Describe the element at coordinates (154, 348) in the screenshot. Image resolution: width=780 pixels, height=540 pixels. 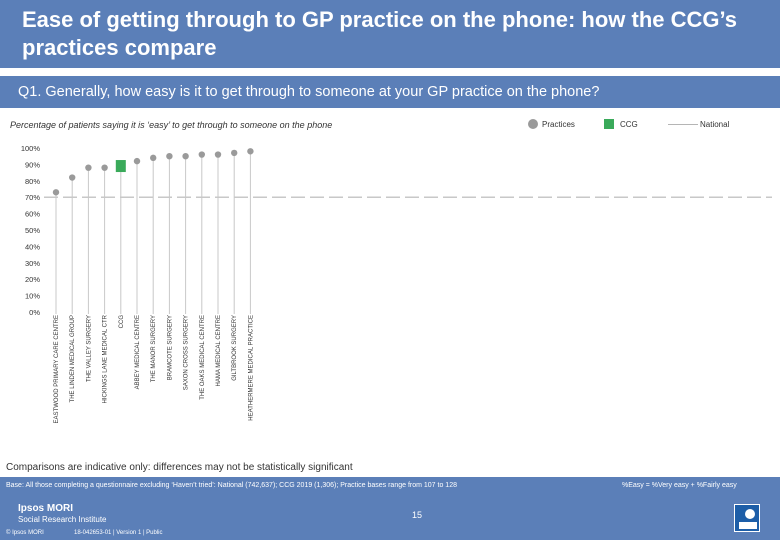
I see `category-label: THE MANOR SURGERY` at that location.